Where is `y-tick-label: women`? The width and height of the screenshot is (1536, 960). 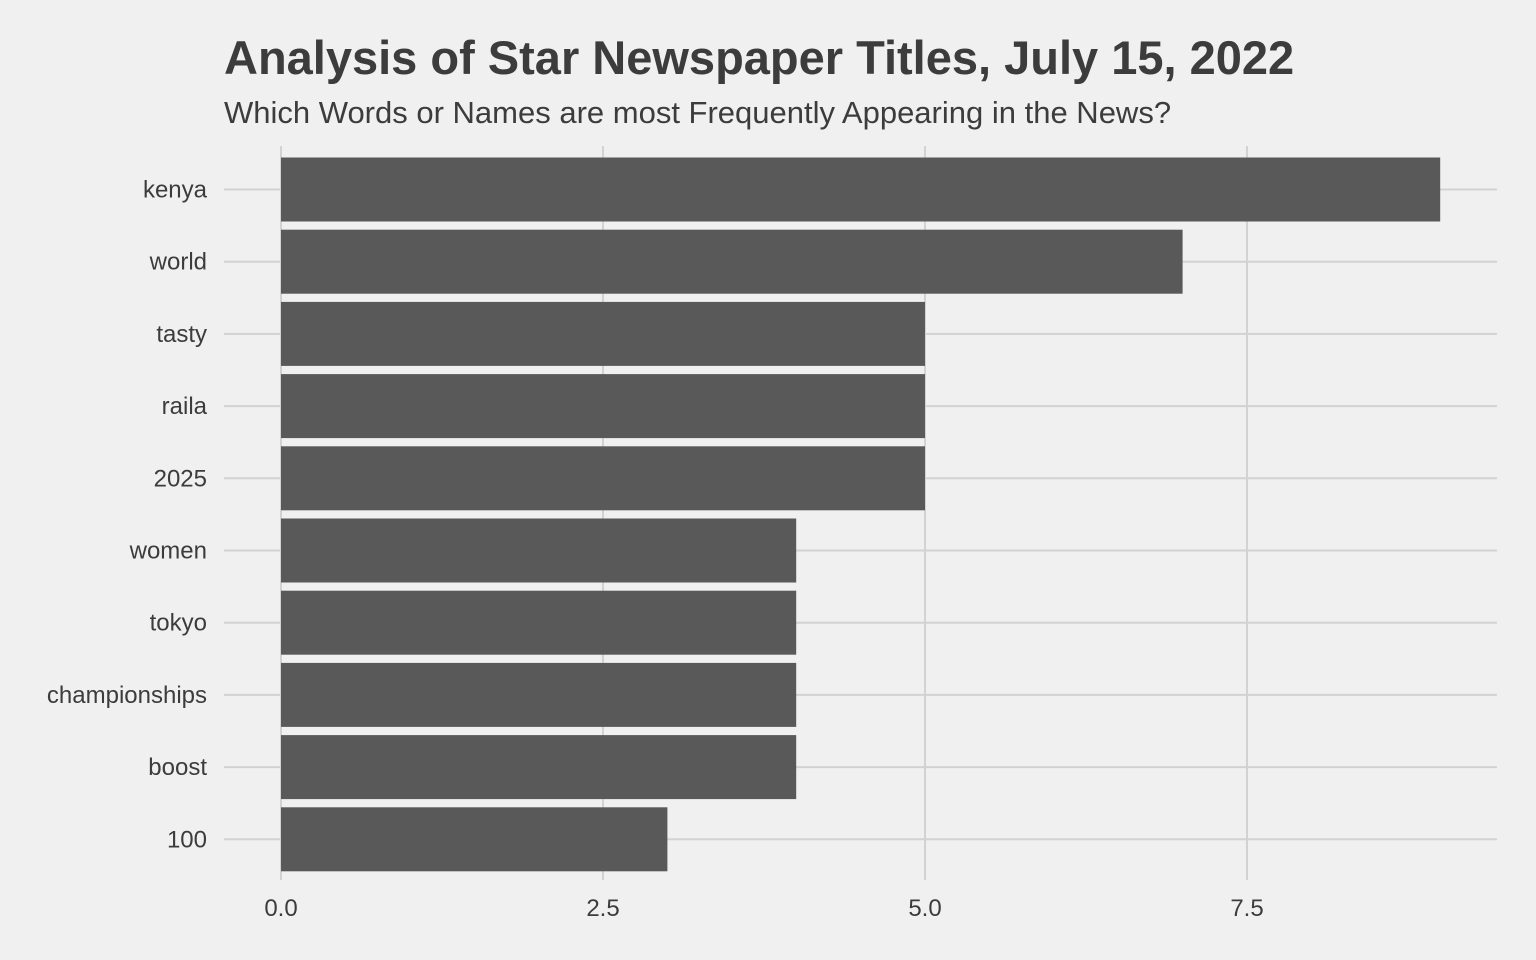
y-tick-label: women is located at coordinates (168, 551).